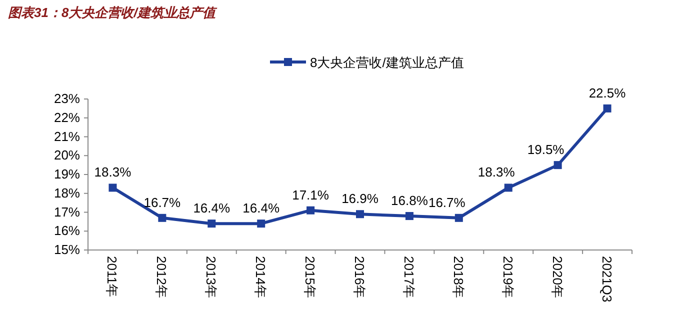 Image resolution: width=680 pixels, height=333 pixels. What do you see at coordinates (360, 198) in the screenshot?
I see `data-label: 16.9%` at bounding box center [360, 198].